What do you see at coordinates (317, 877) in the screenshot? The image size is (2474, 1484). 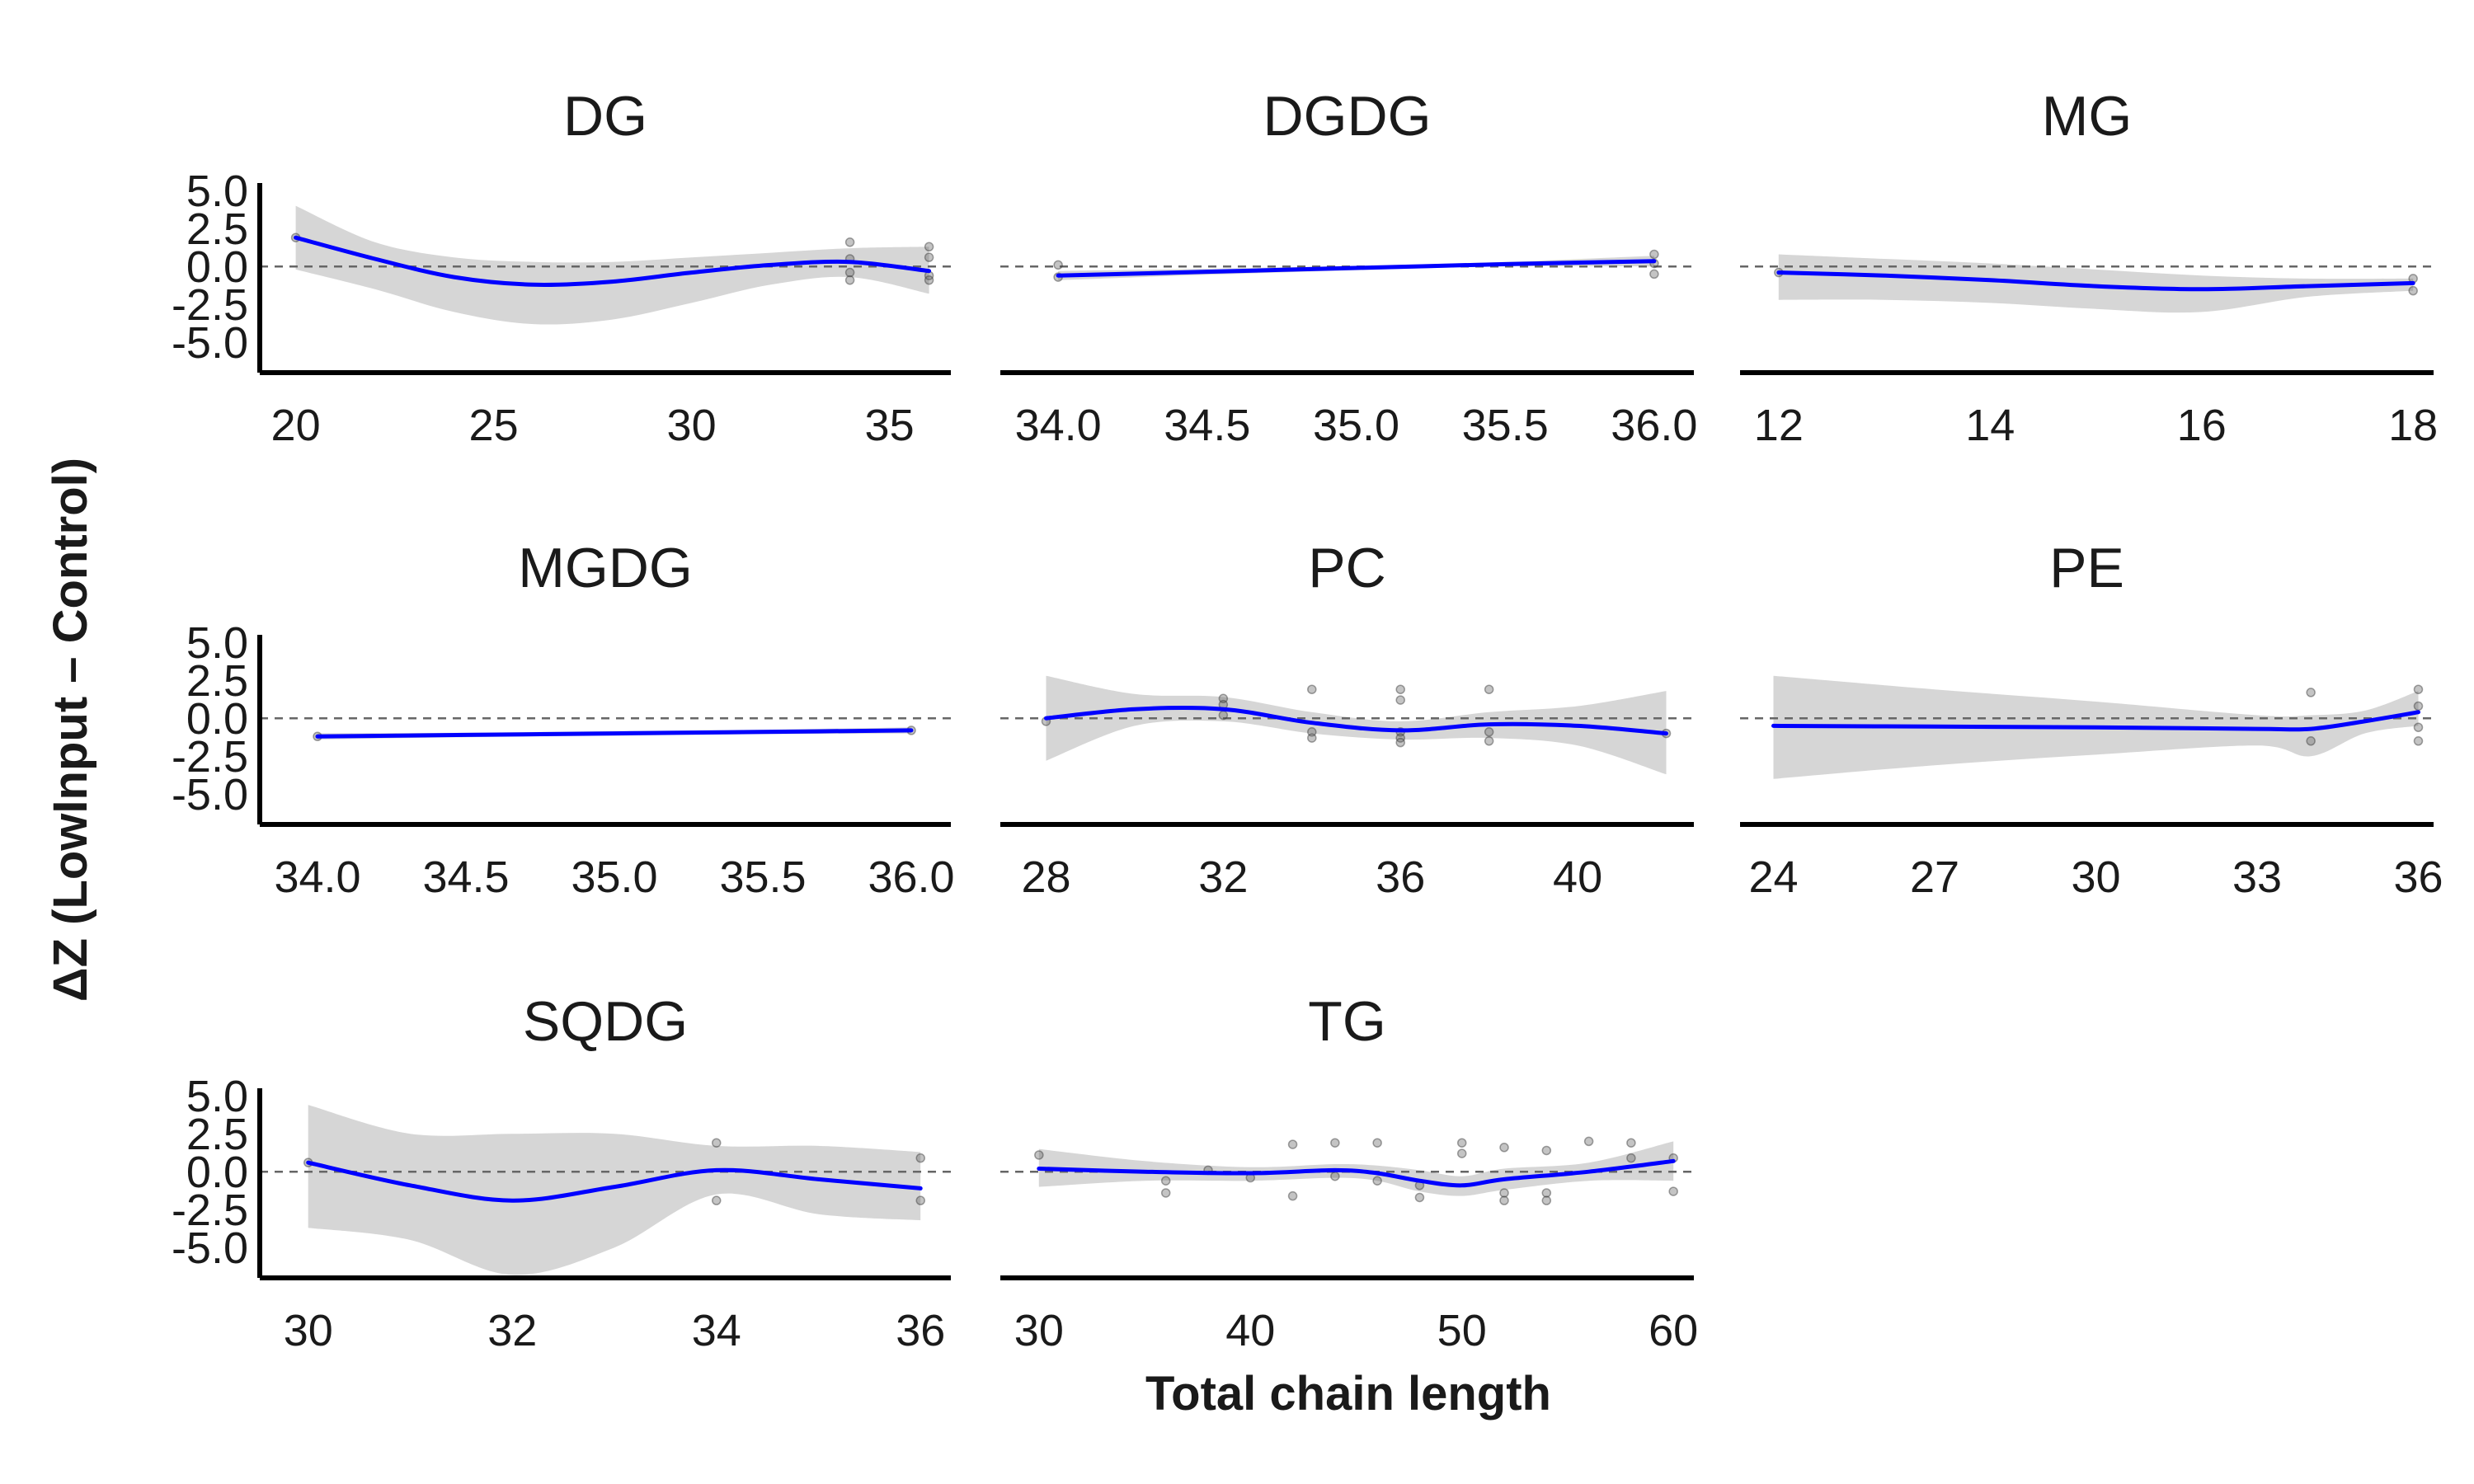 I see `x-tick-label: 34.0` at bounding box center [317, 877].